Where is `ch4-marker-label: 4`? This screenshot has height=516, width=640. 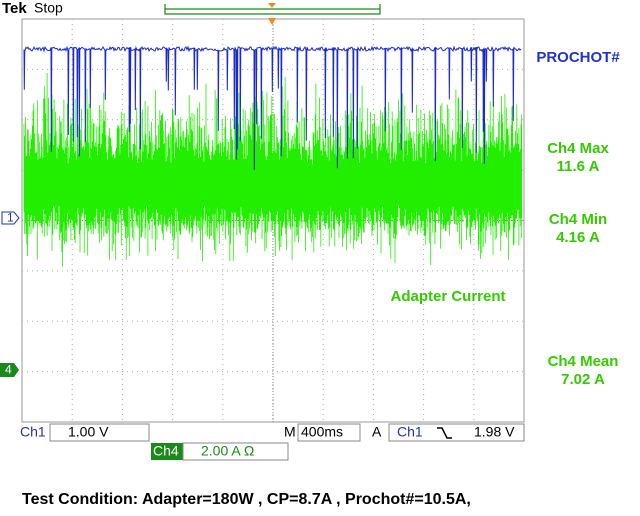 ch4-marker-label: 4 is located at coordinates (8, 370).